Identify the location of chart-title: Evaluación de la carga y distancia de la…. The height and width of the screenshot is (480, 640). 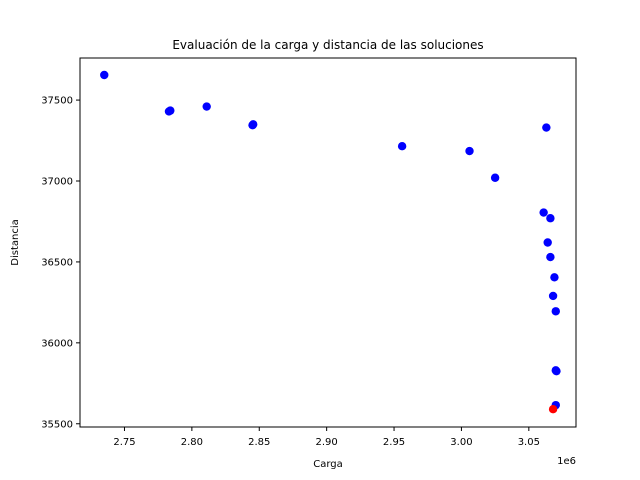
(327, 45).